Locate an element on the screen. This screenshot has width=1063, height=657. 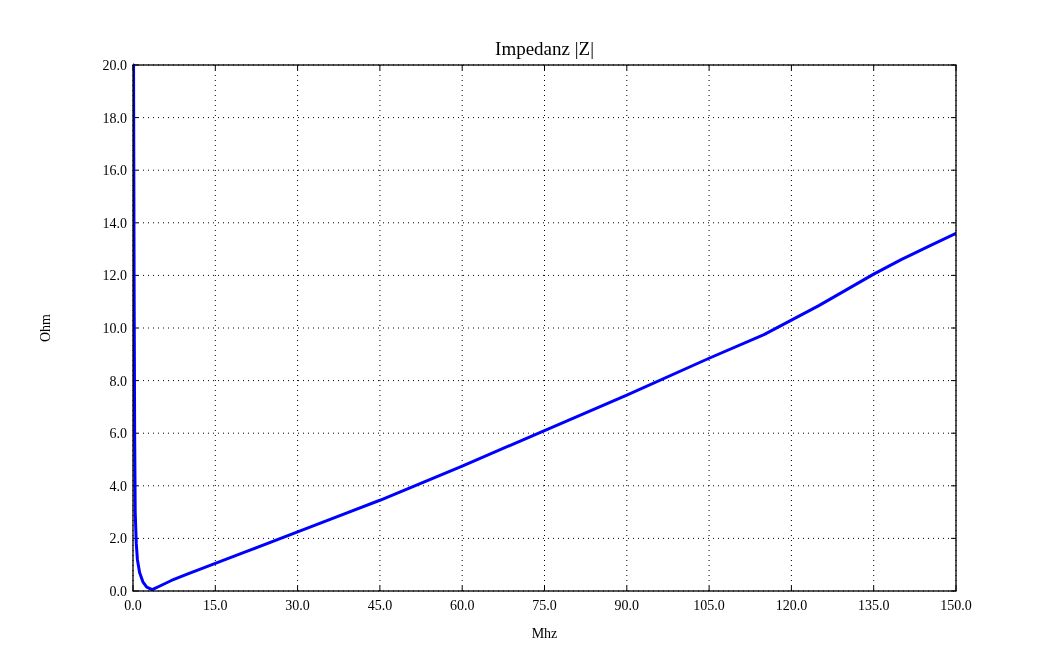
x-axis-title: Mhz is located at coordinates (544, 633).